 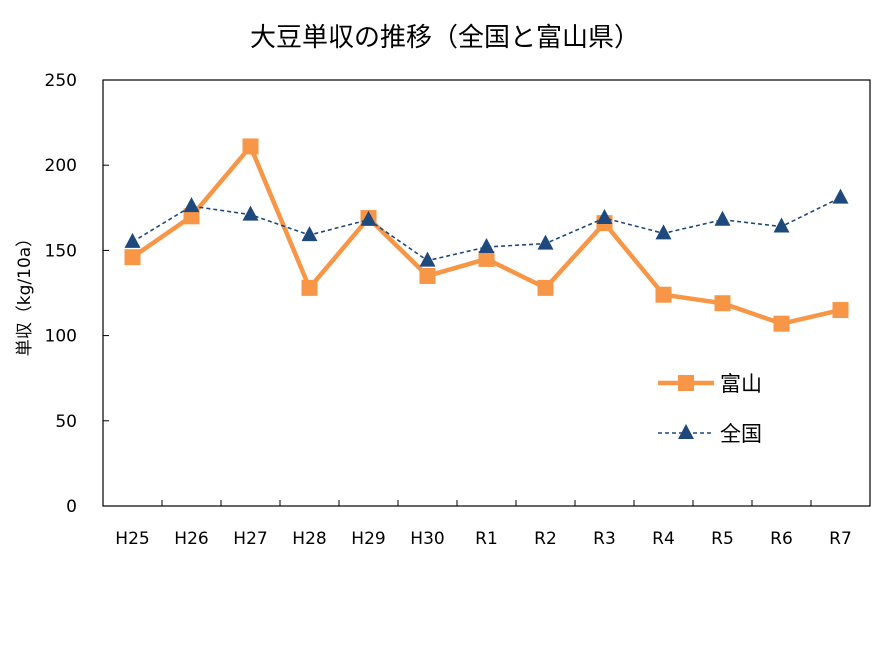 I want to click on x-tick-label: R5, so click(x=722, y=539).